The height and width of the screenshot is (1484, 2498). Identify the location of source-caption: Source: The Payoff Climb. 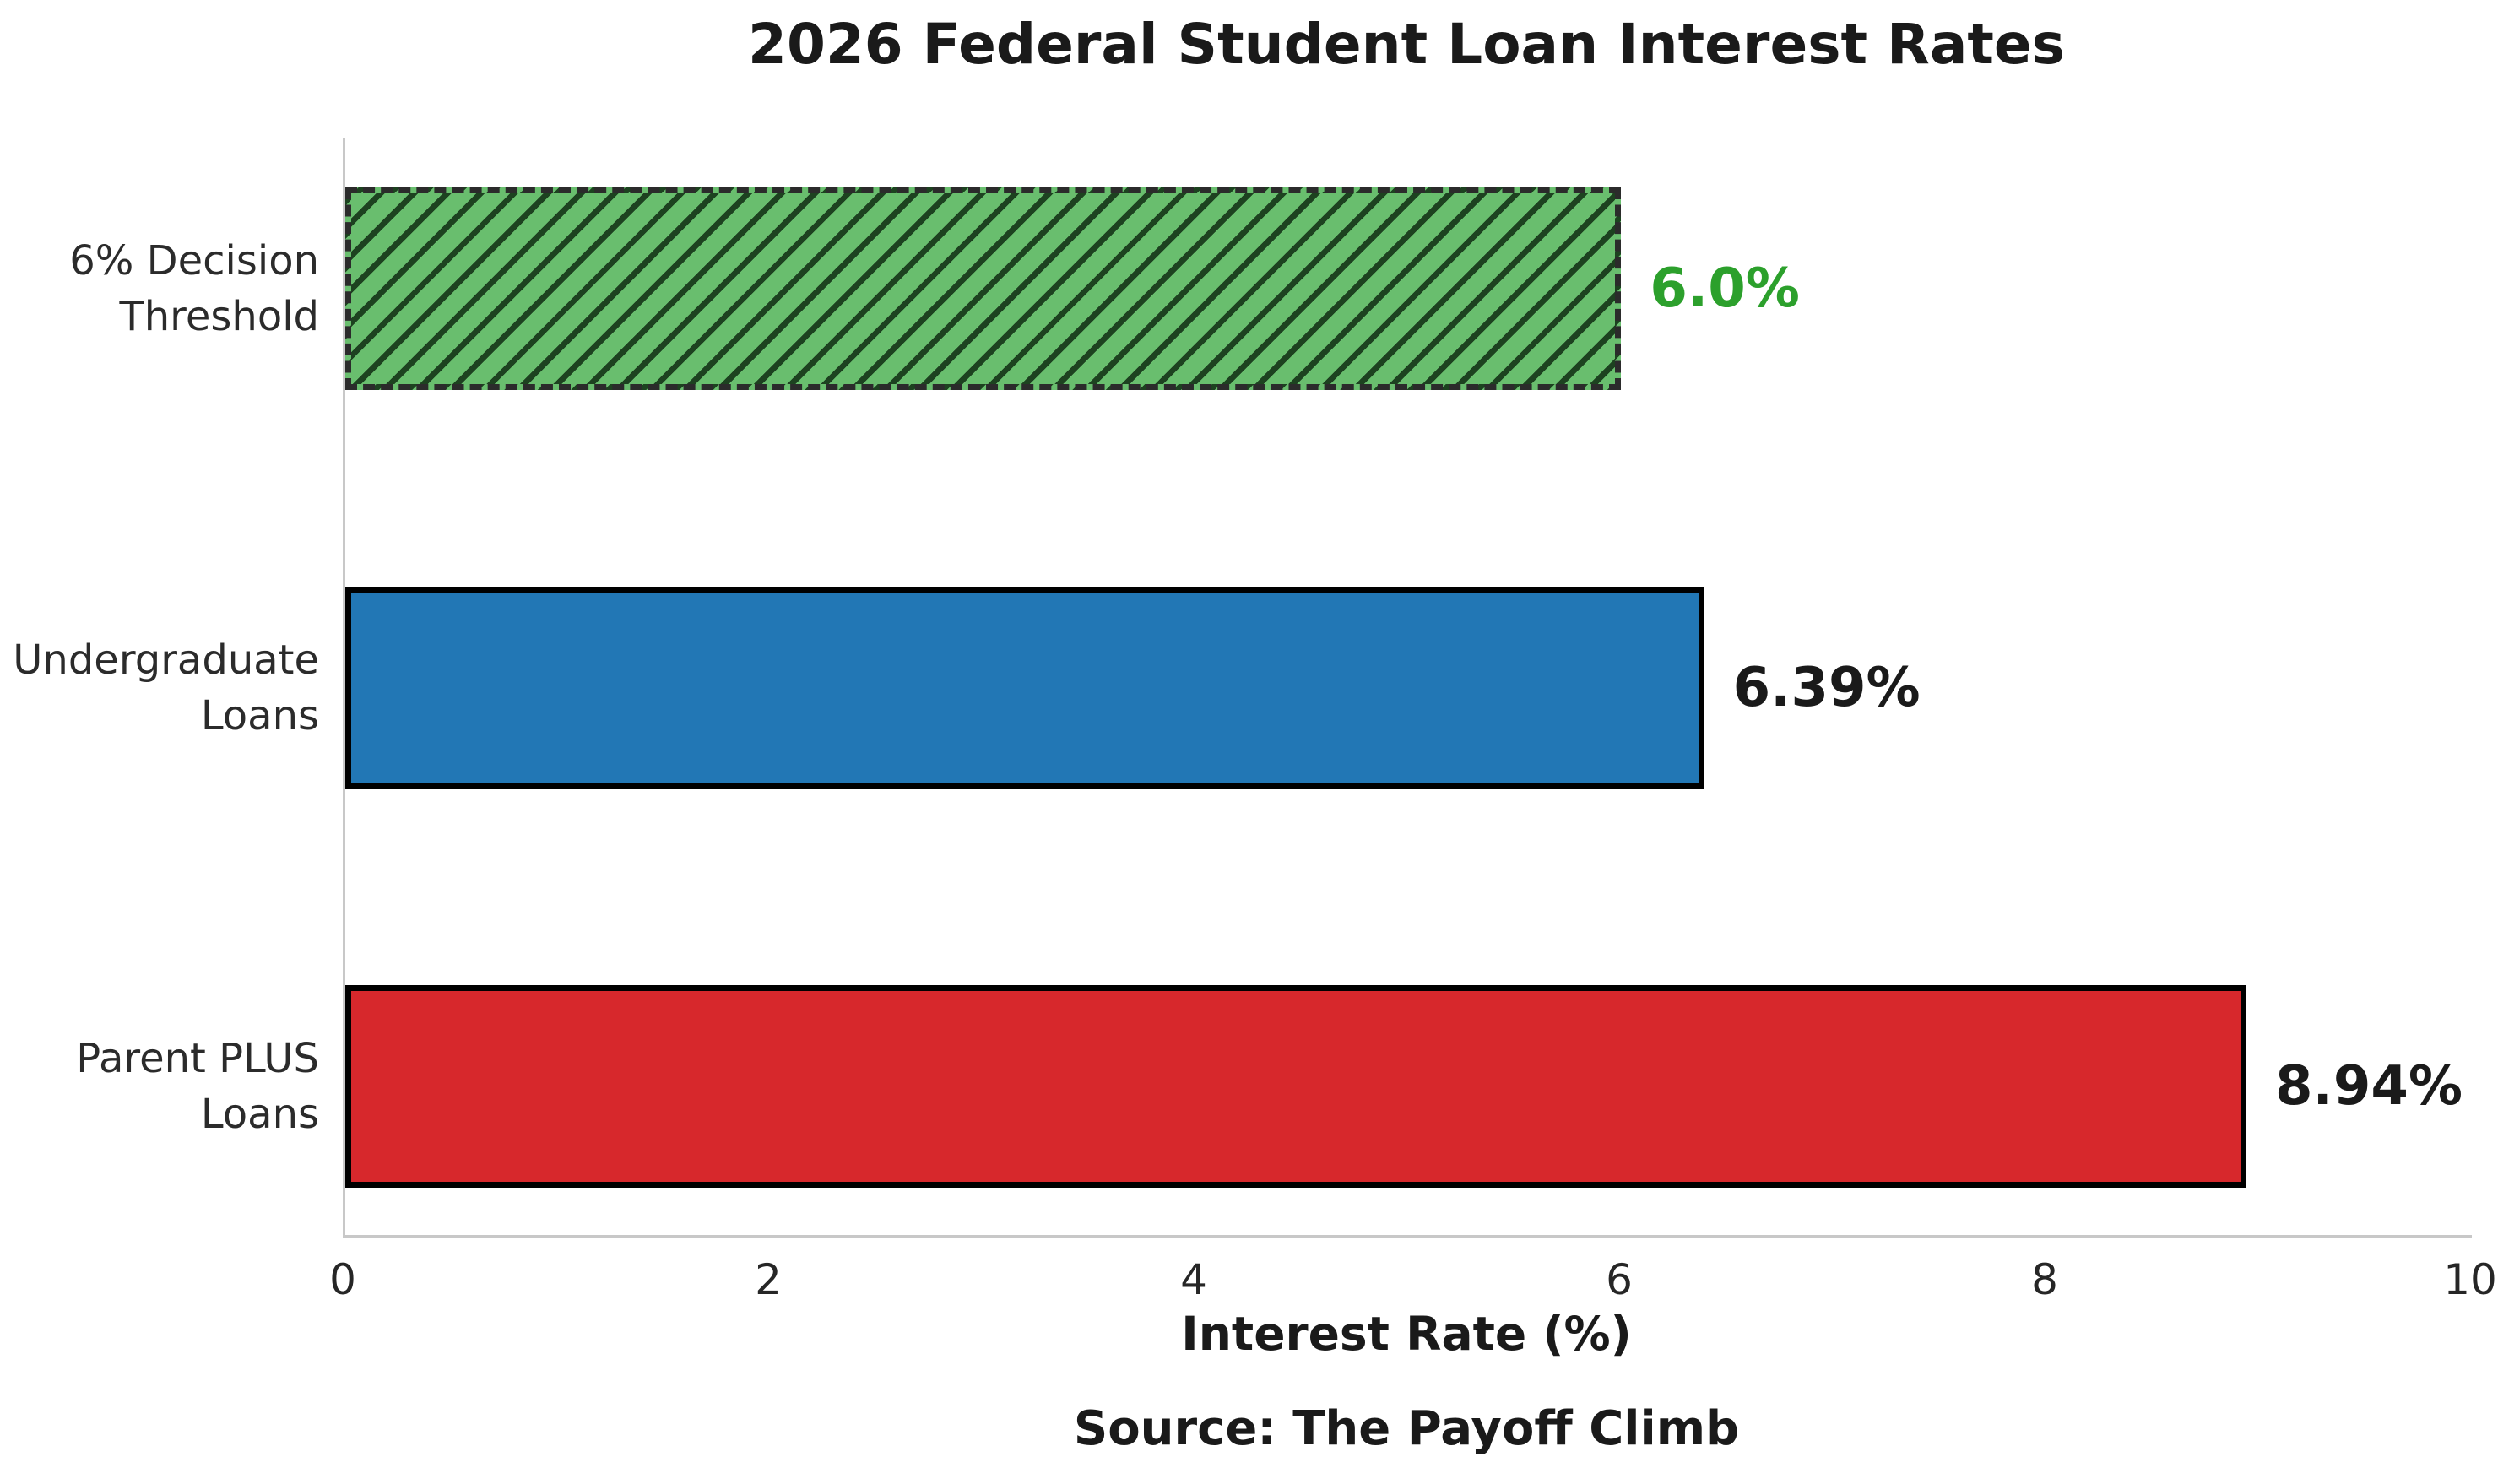
(1406, 1428).